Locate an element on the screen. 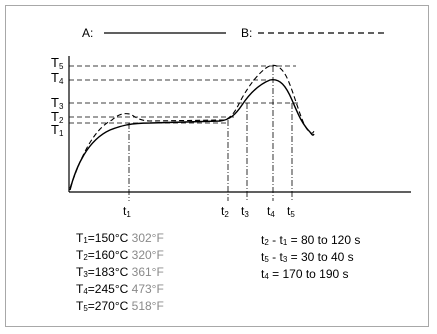 The width and height of the screenshot is (437, 334). x-label-t1: t1 is located at coordinates (127, 211).